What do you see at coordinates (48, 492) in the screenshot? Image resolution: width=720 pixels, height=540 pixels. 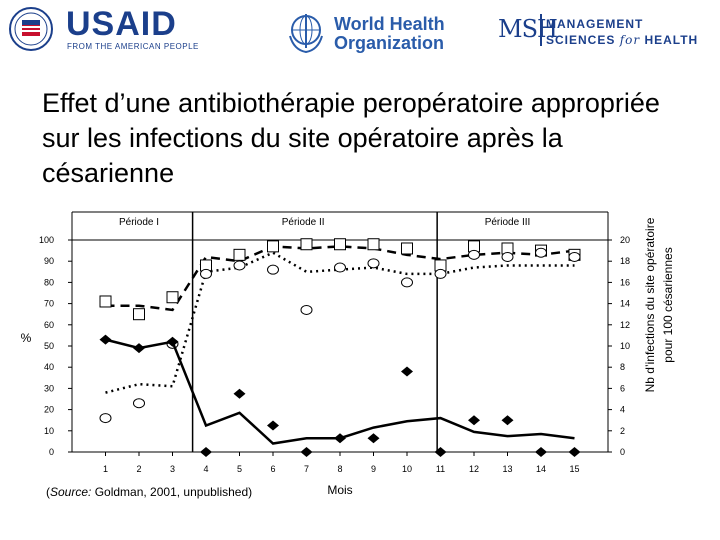 I see `source-prefix: (` at bounding box center [48, 492].